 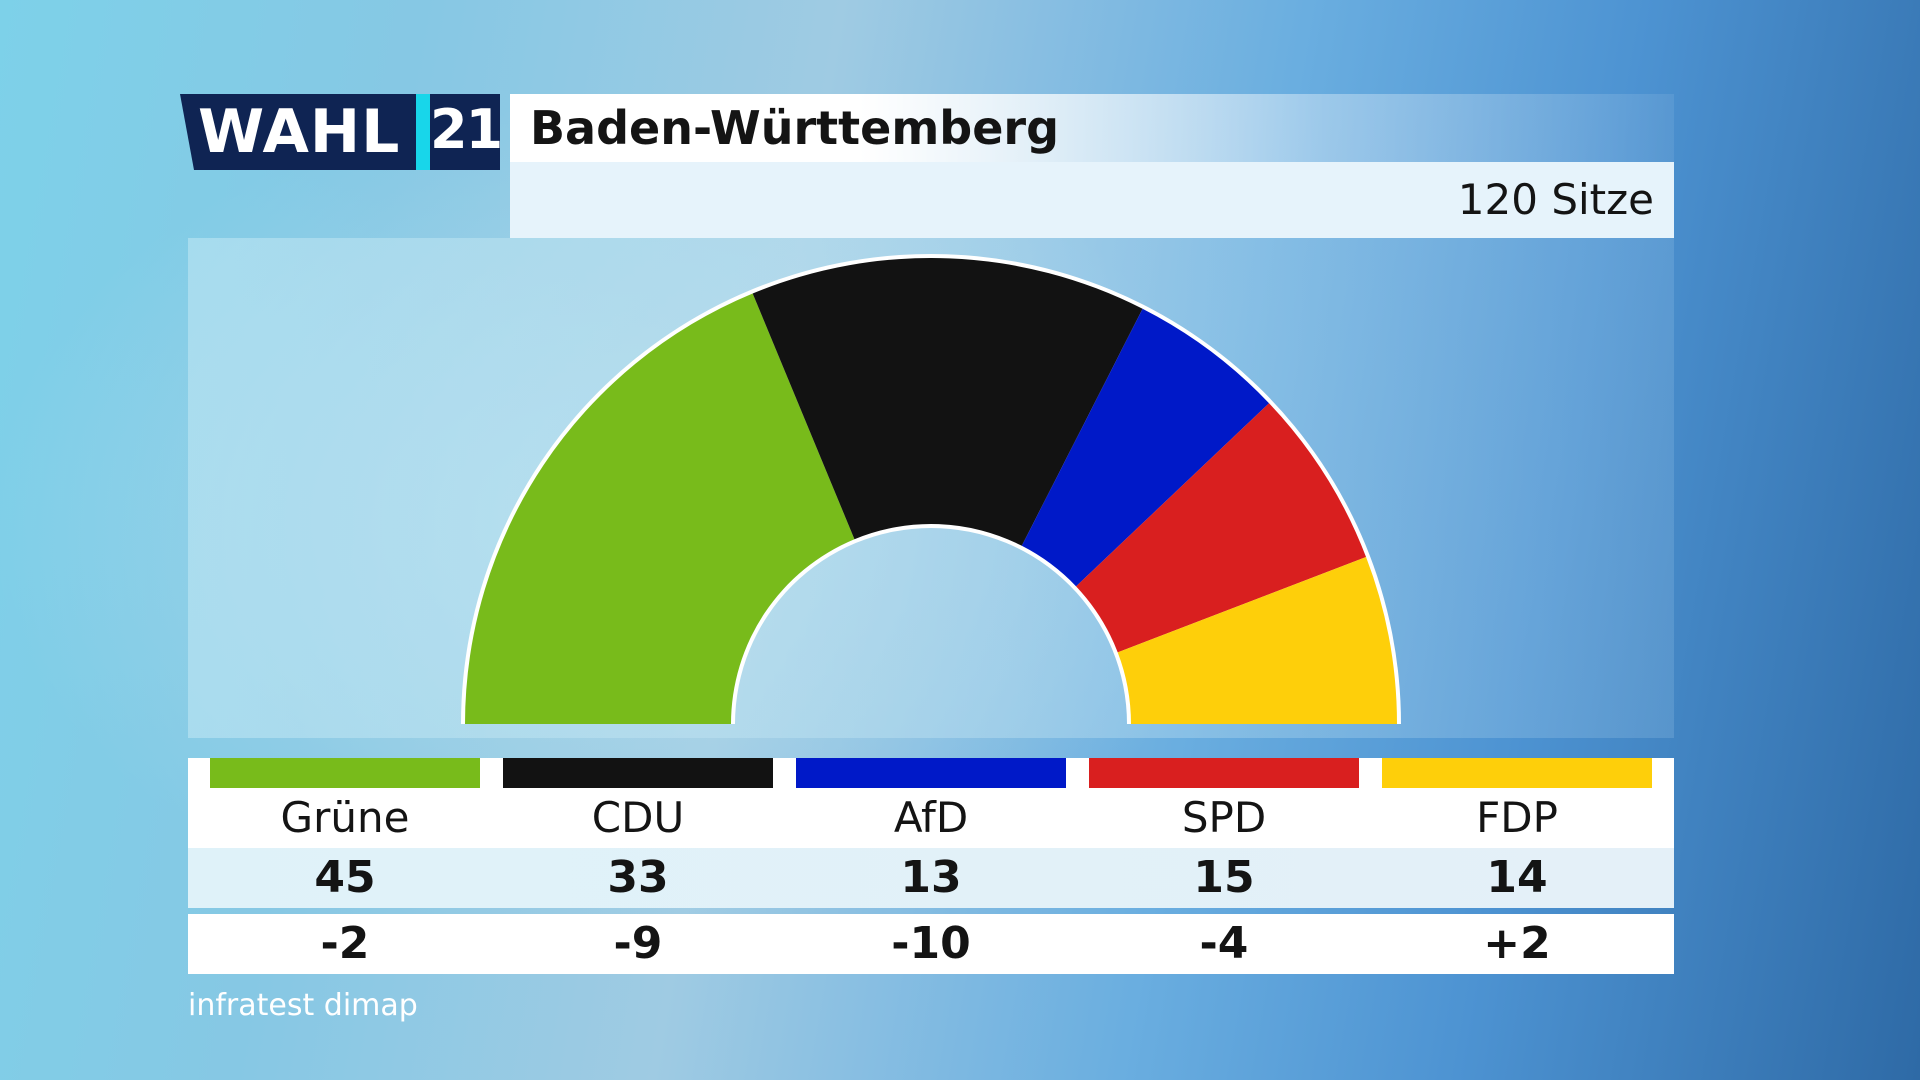 I want to click on party-diff-afd: -10, so click(x=931, y=943).